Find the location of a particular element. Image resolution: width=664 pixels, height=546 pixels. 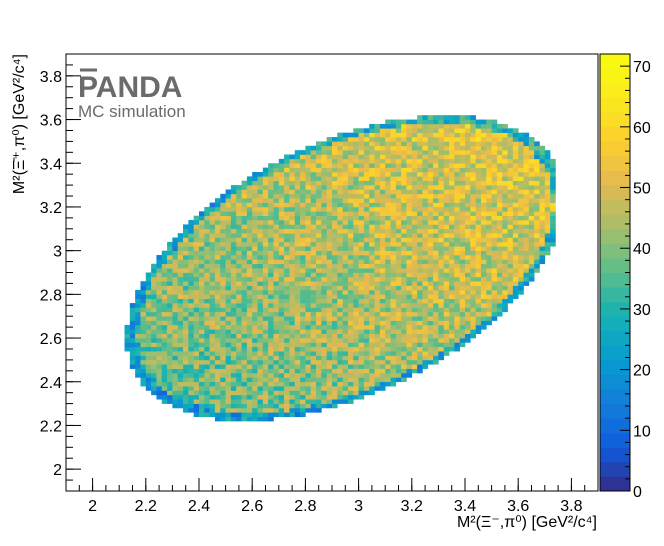

colorbar-segment is located at coordinates (615, 149).